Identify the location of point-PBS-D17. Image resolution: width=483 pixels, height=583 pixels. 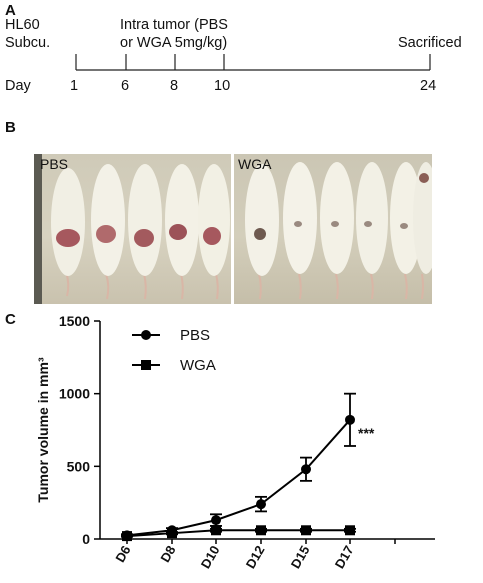
(350, 419).